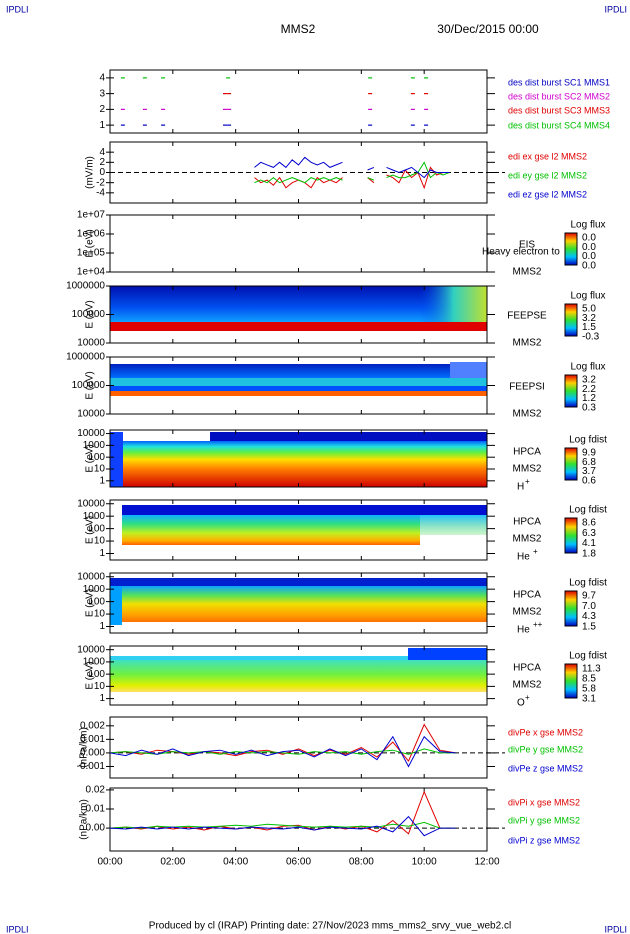 This screenshot has width=630, height=934. I want to click on legend-entry: divPe y gse MMS2, so click(545, 749).